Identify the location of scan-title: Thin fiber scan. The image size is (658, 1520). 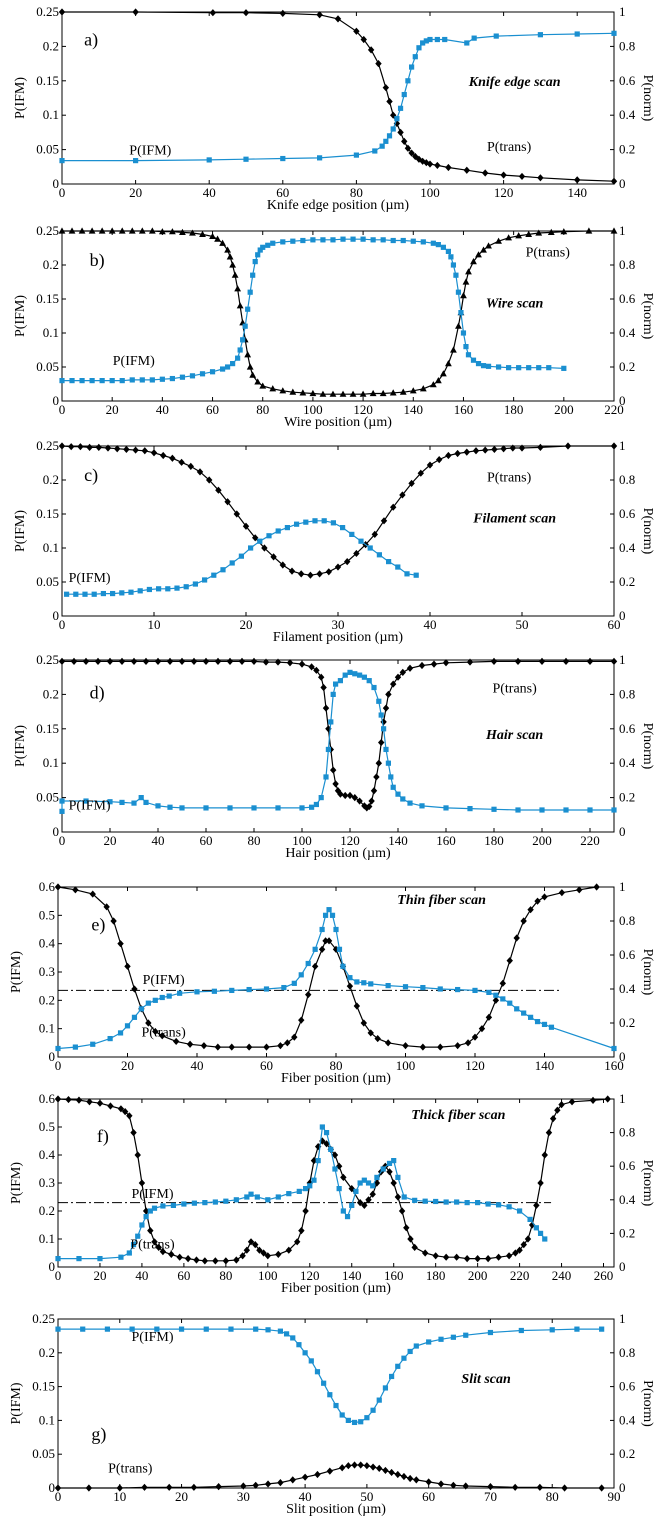
(441, 900).